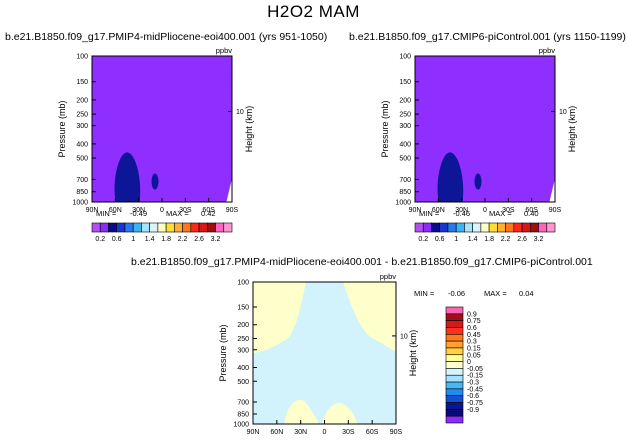 The image size is (627, 440). Describe the element at coordinates (339, 413) in the screenshot. I see `panel3-positive-region-surface-b` at that location.